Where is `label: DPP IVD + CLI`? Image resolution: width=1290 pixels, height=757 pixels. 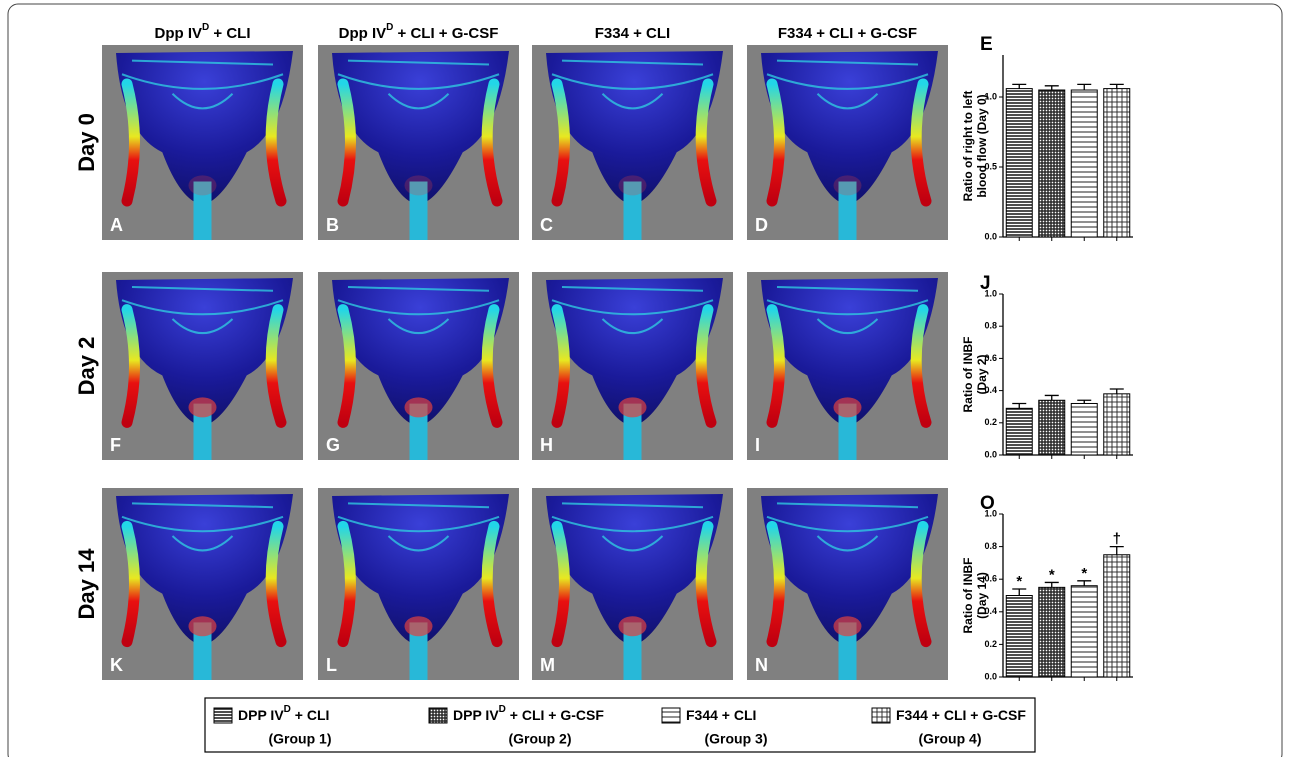 label: DPP IVD + CLI is located at coordinates (283, 713).